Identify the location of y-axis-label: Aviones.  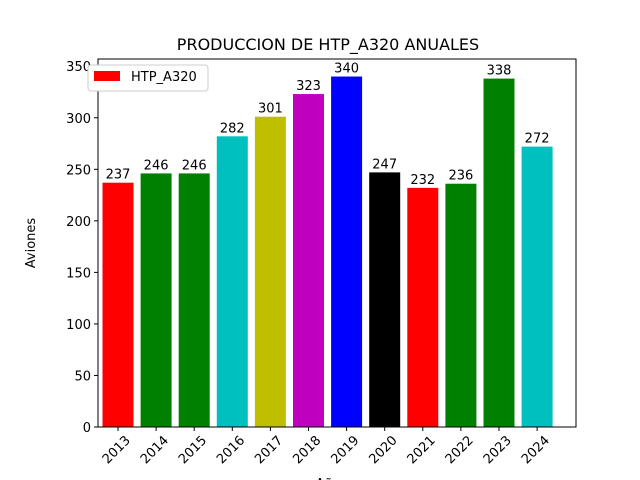
(31, 243).